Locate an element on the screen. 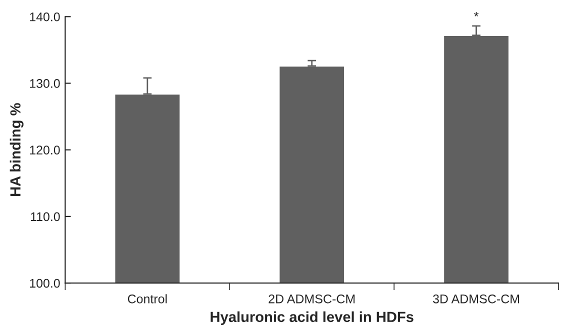 This screenshot has width=567, height=333. annotation: * is located at coordinates (476, 14).